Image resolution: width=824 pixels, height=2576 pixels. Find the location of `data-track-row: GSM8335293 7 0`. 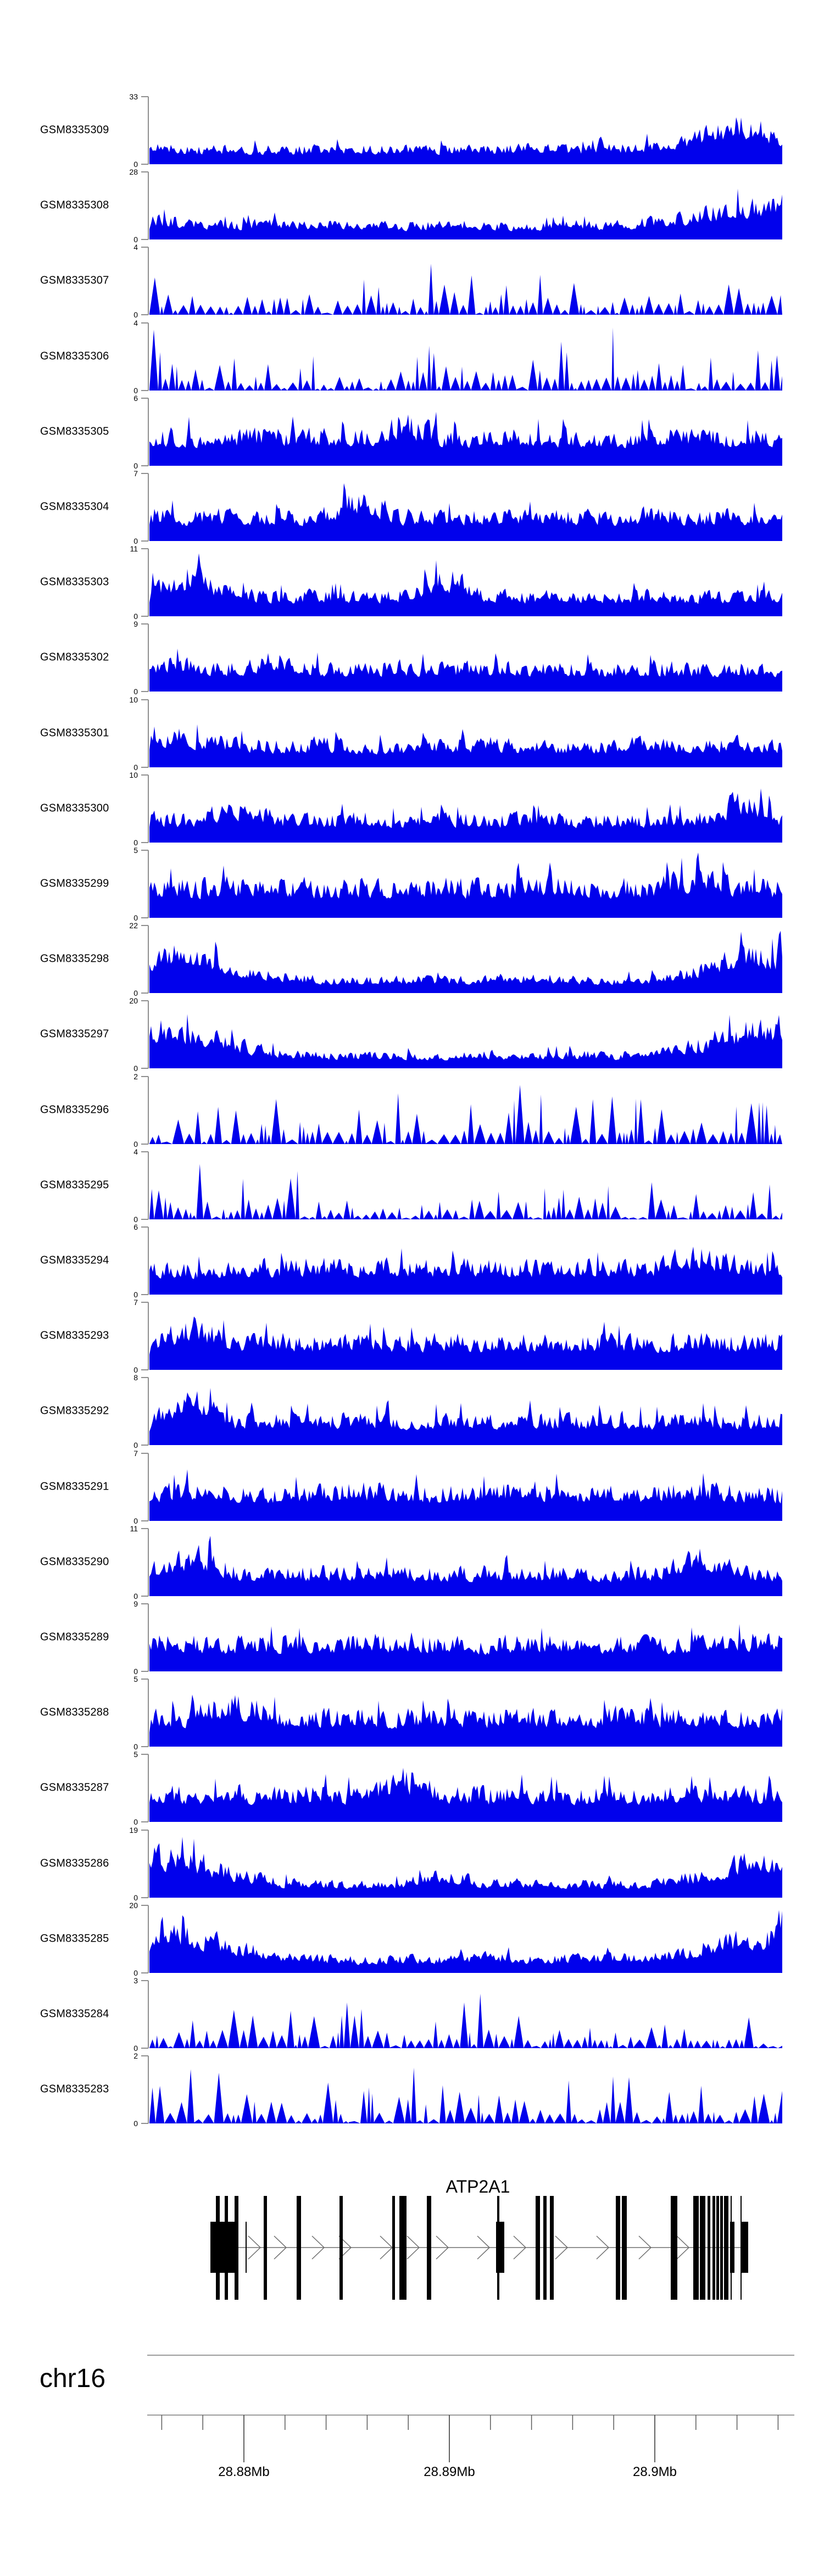

data-track-row: GSM8335293 7 0 is located at coordinates (412, 1336).